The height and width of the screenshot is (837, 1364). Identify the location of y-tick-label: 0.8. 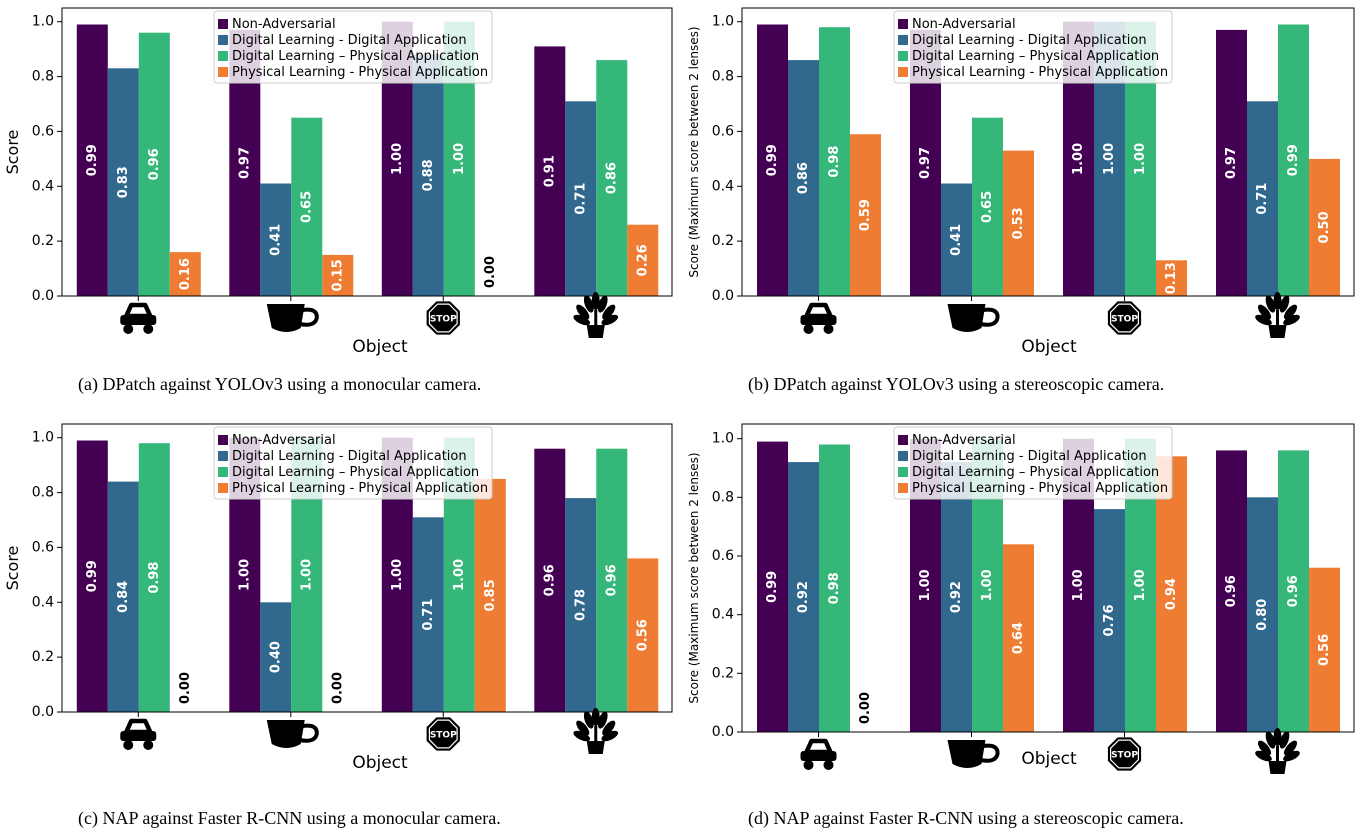
(43, 77).